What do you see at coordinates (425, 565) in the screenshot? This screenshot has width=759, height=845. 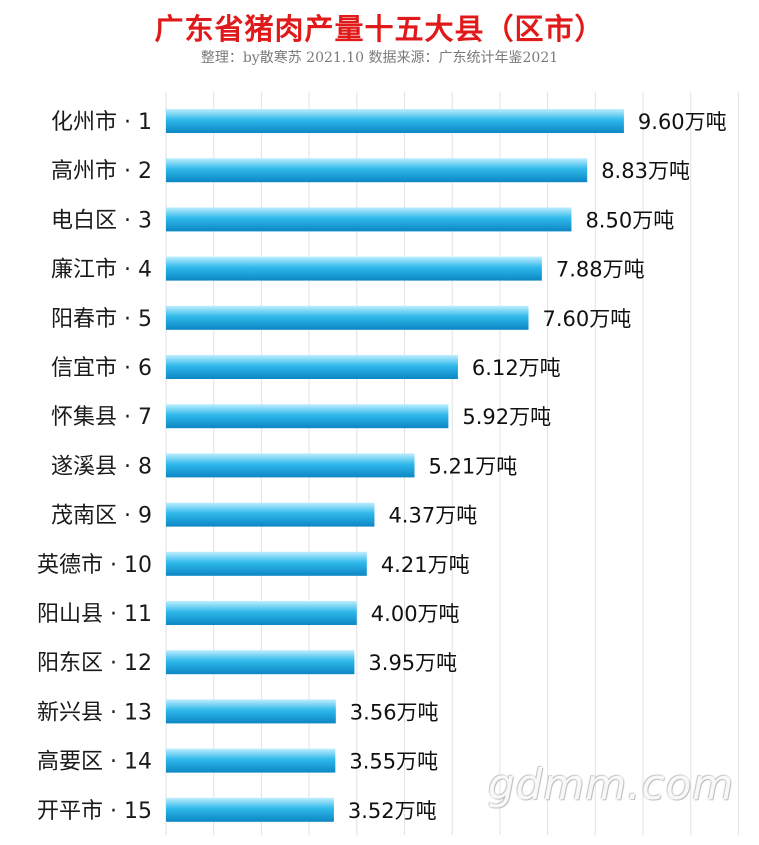 I see `value-label: 4.21万吨` at bounding box center [425, 565].